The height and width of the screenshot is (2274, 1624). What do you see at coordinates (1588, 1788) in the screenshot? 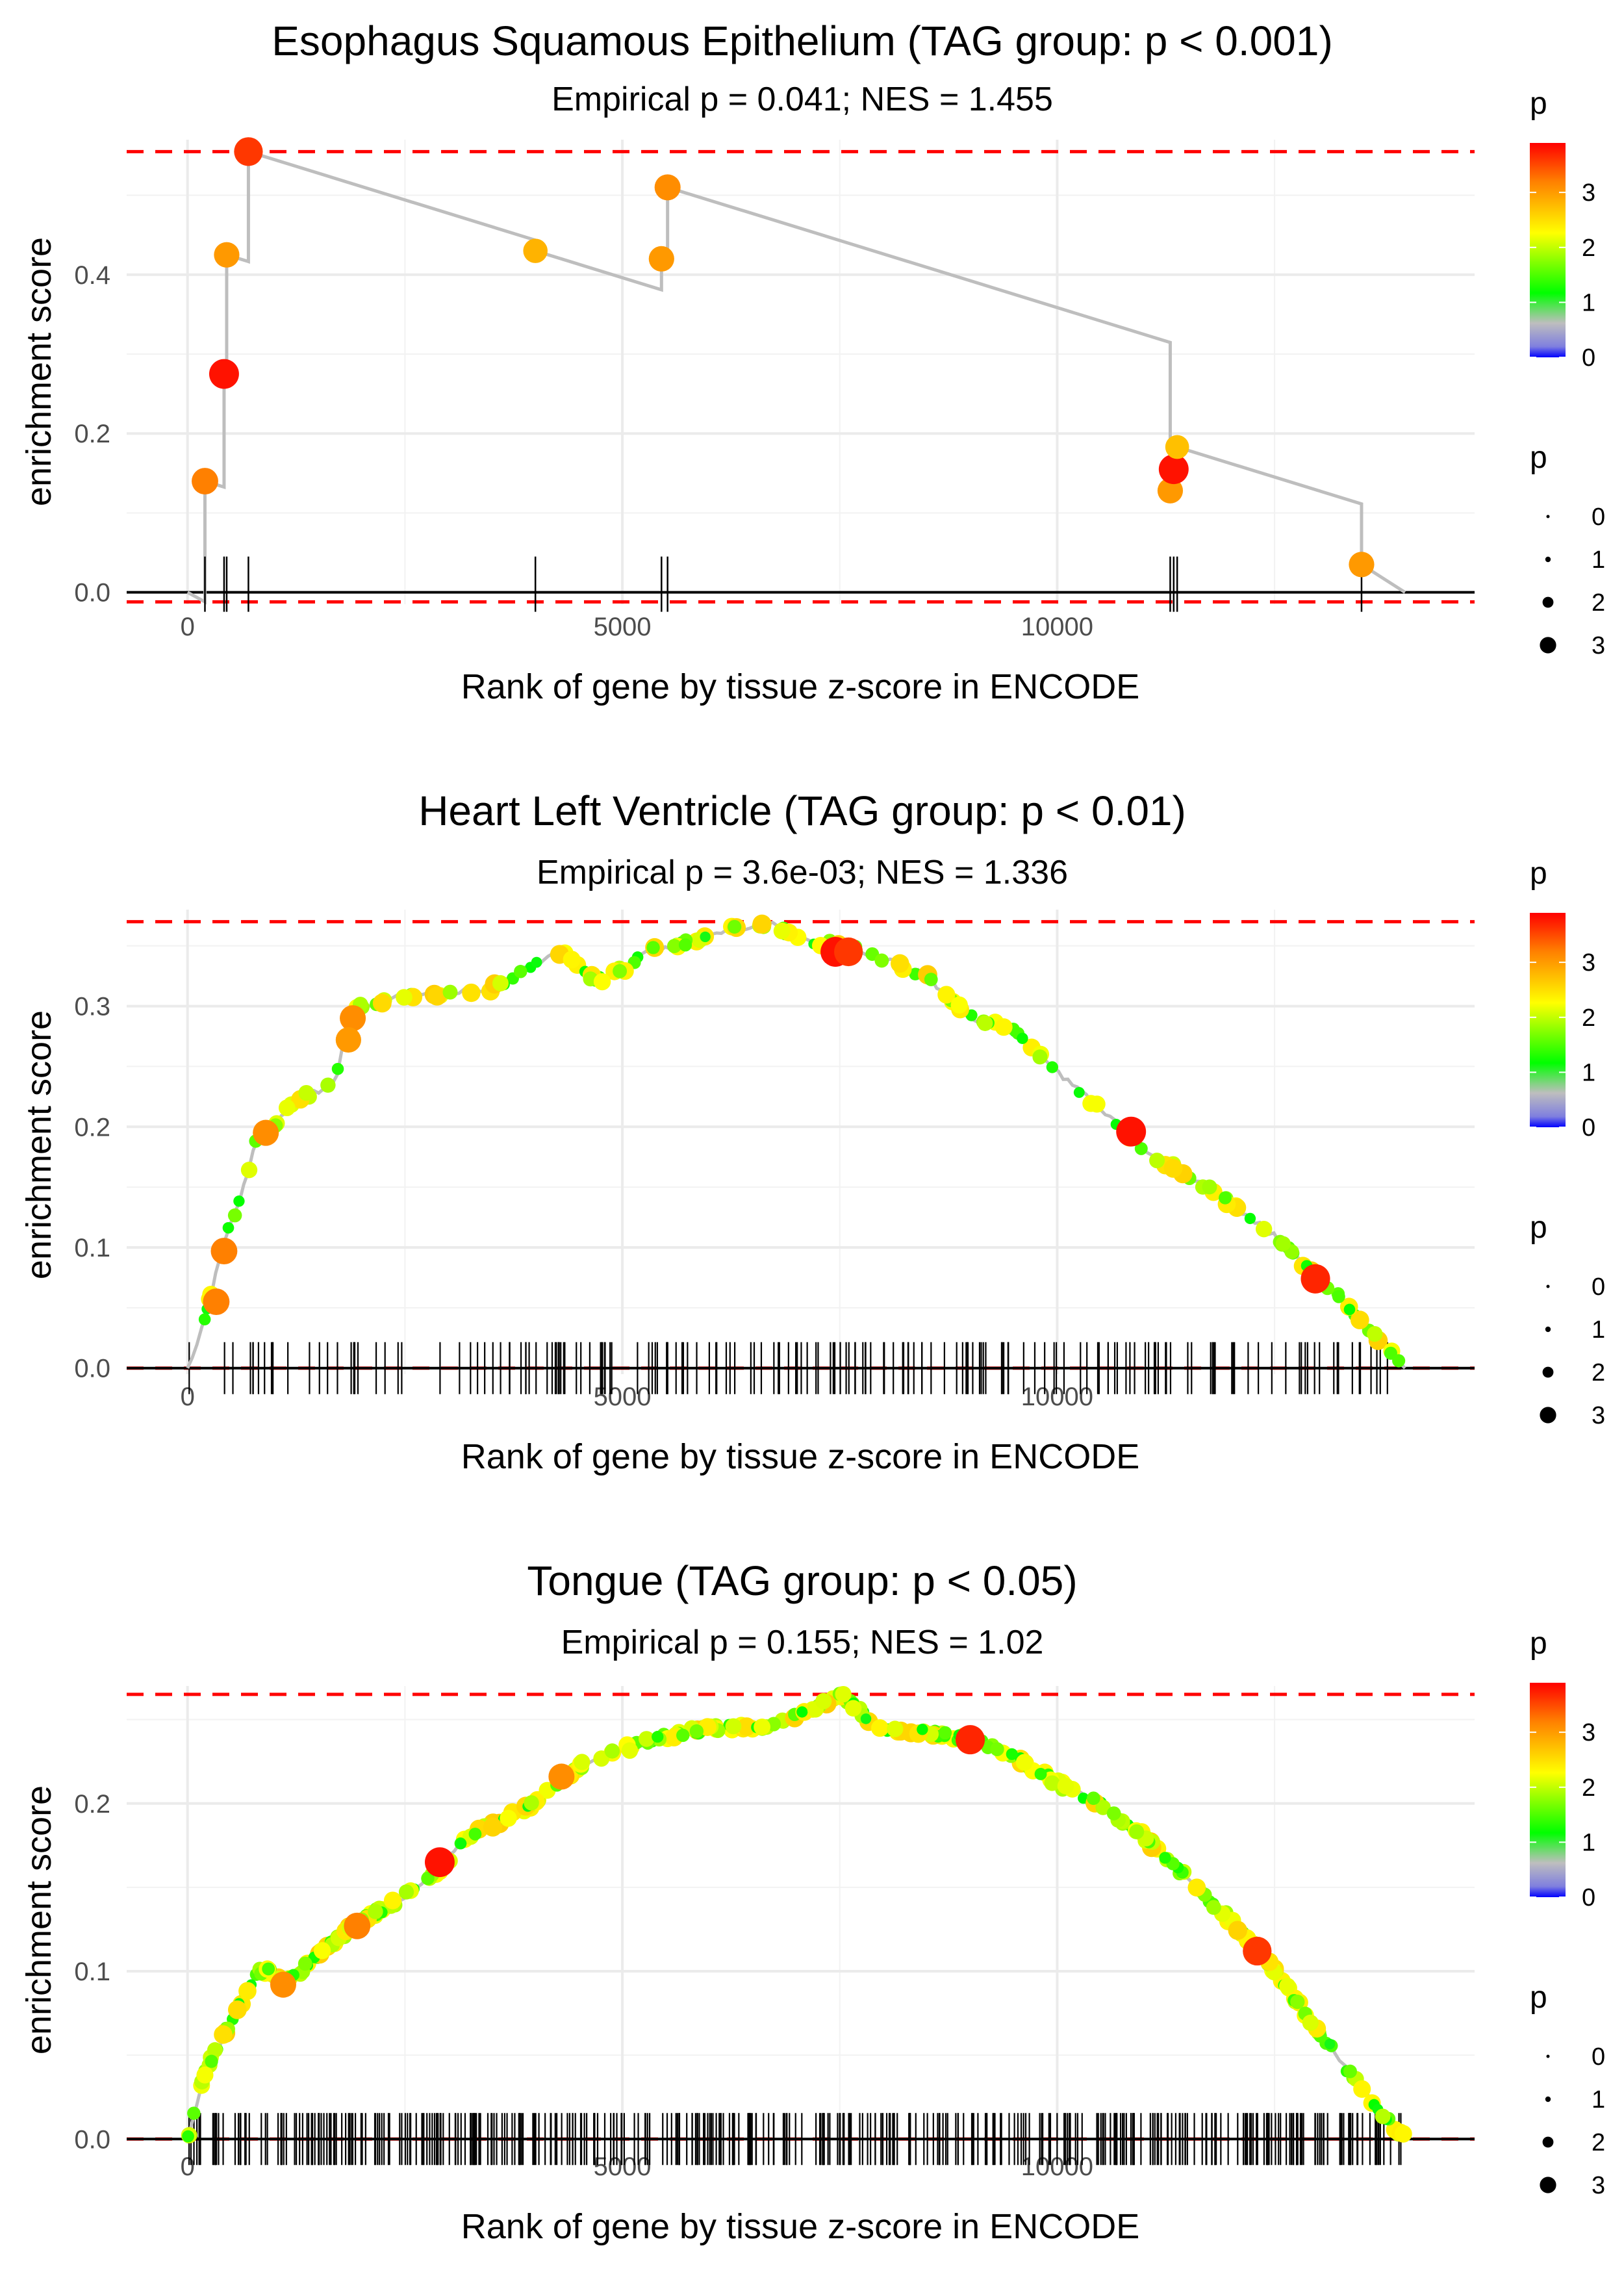
I see `color-legend-label: 2` at bounding box center [1588, 1788].